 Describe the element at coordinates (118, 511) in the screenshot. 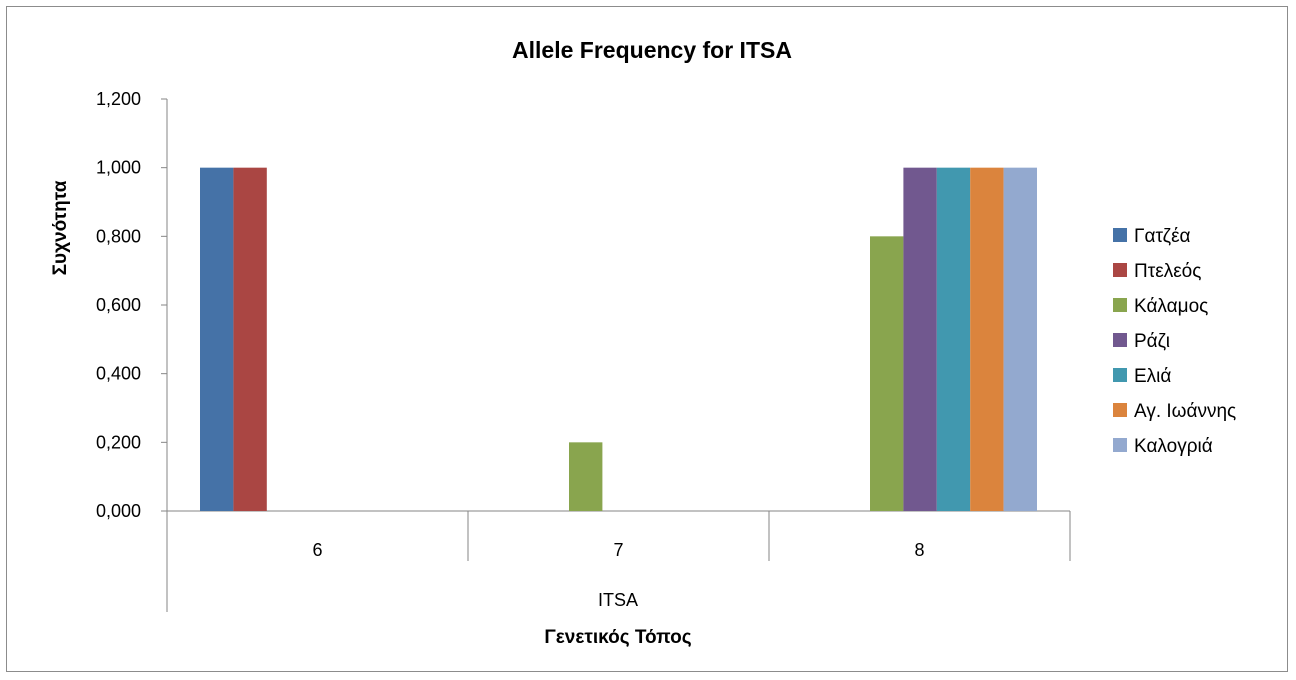

I see `y-tick-label: 0,000` at that location.